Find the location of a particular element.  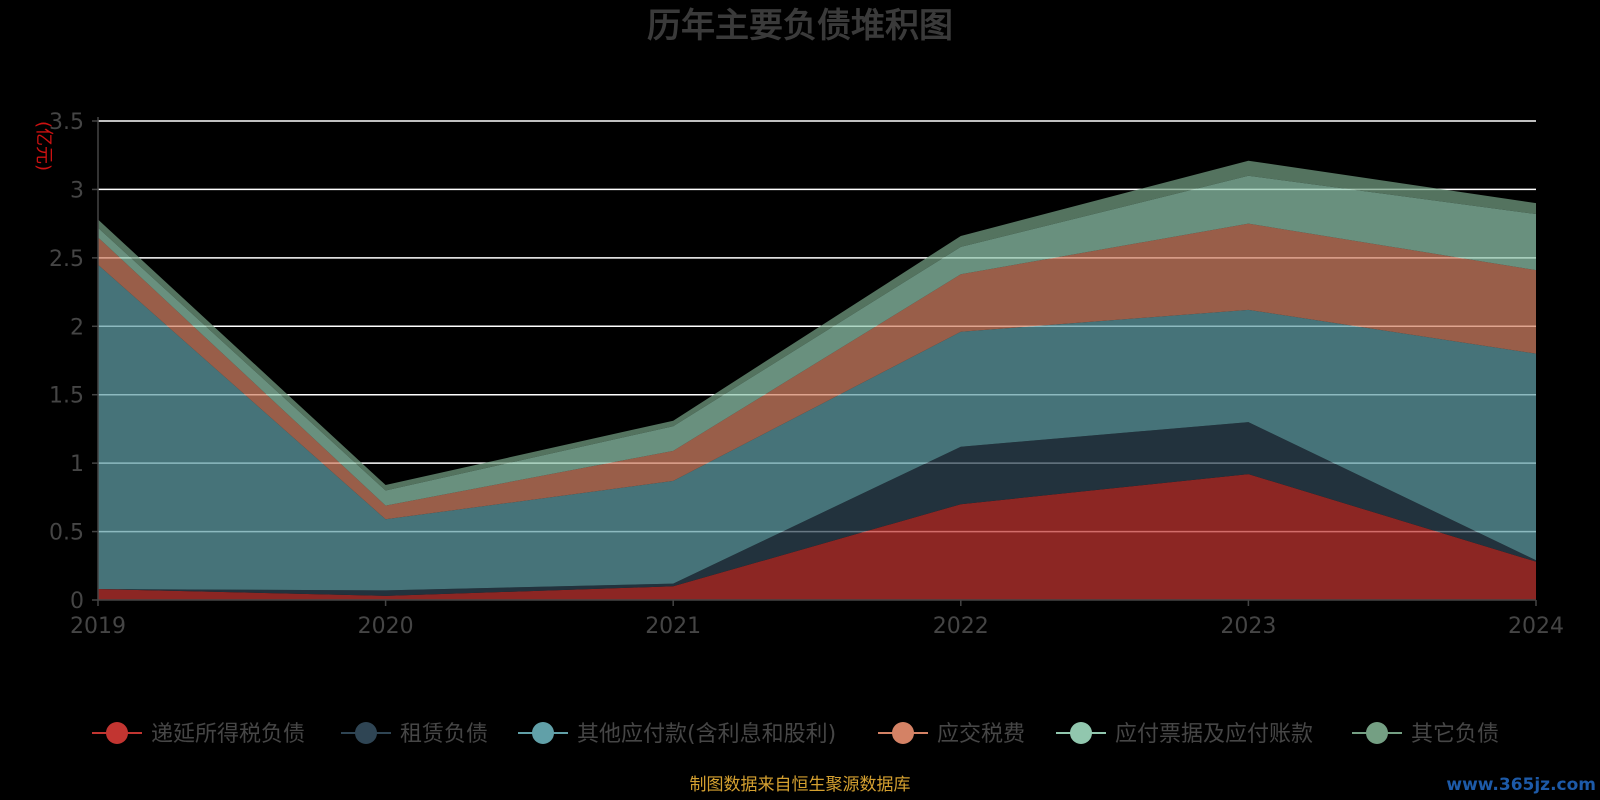

legend-label: 应付票据及应付账款 is located at coordinates (1214, 734).